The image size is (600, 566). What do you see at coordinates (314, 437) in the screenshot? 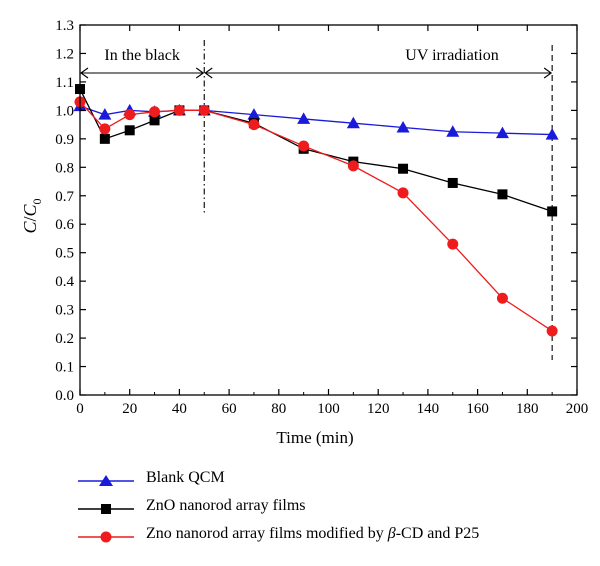
I see `x-axis-title: Time (min)` at bounding box center [314, 437].